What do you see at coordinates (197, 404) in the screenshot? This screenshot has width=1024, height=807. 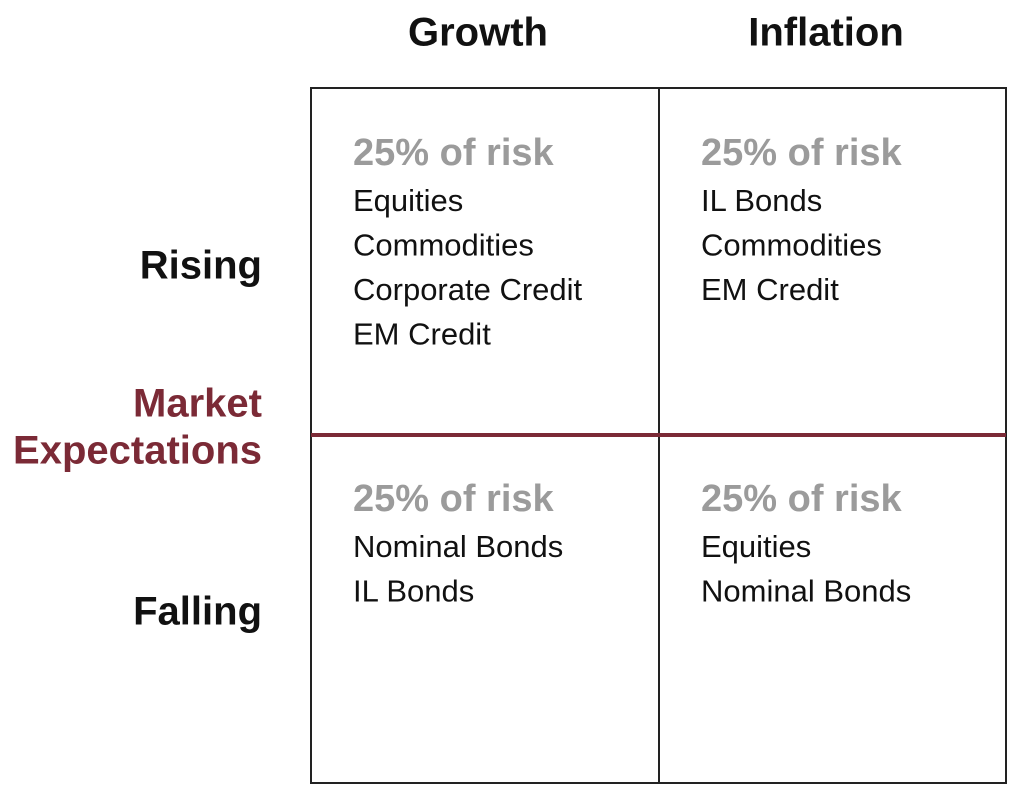 I see `center-label: Market` at bounding box center [197, 404].